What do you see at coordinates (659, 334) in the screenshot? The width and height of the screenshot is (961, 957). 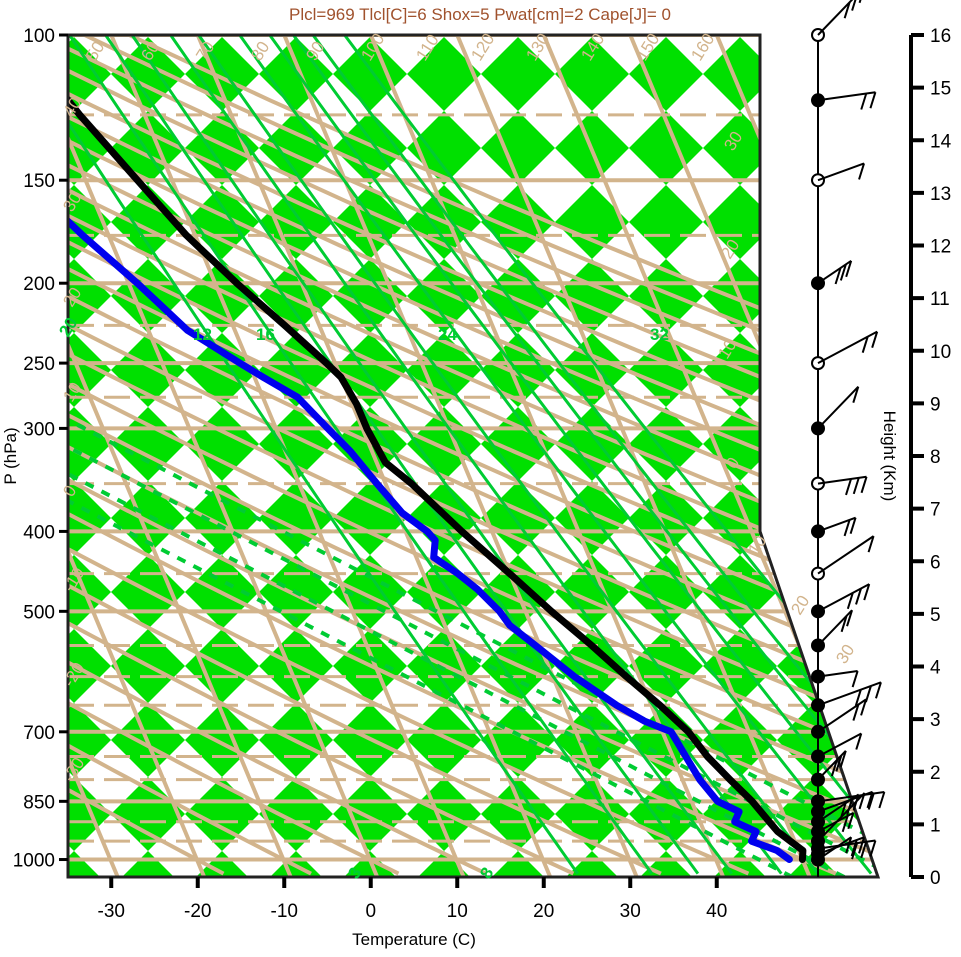 I see `mixing-ratio-label: 32` at bounding box center [659, 334].